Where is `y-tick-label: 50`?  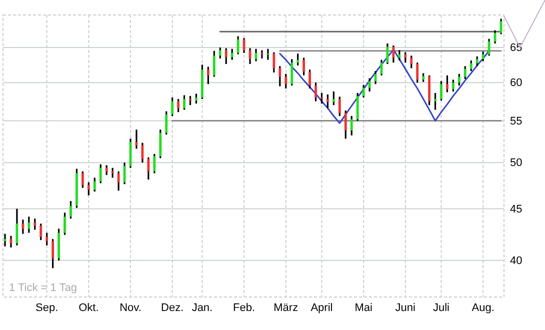
y-tick-label: 50 is located at coordinates (516, 163).